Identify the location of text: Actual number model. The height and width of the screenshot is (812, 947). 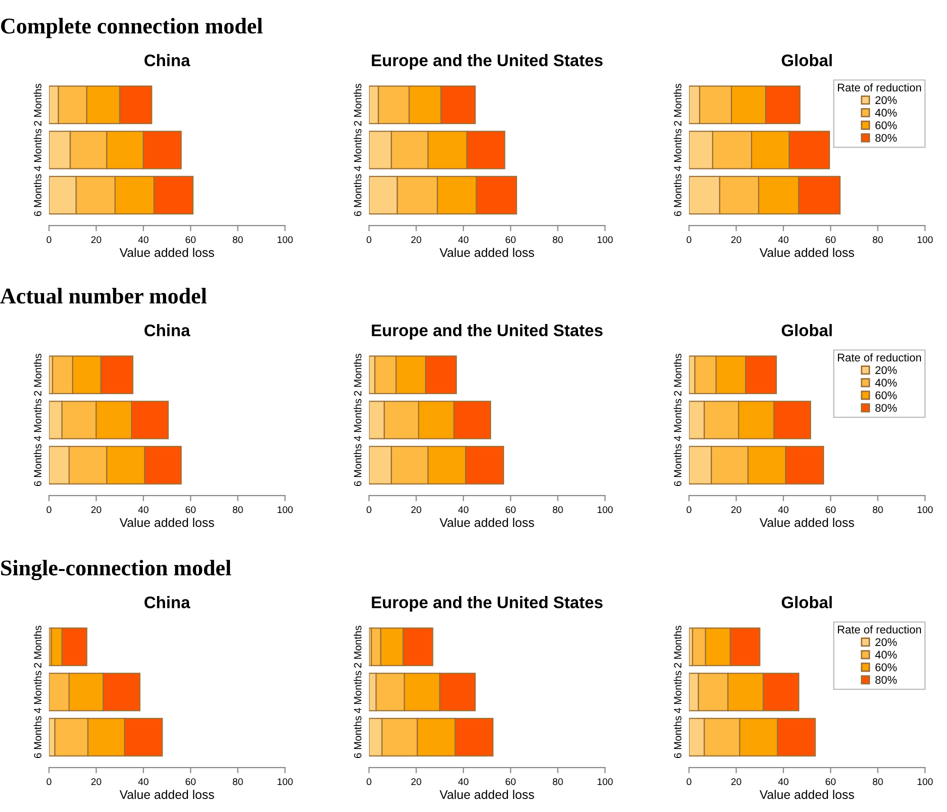
(103, 296).